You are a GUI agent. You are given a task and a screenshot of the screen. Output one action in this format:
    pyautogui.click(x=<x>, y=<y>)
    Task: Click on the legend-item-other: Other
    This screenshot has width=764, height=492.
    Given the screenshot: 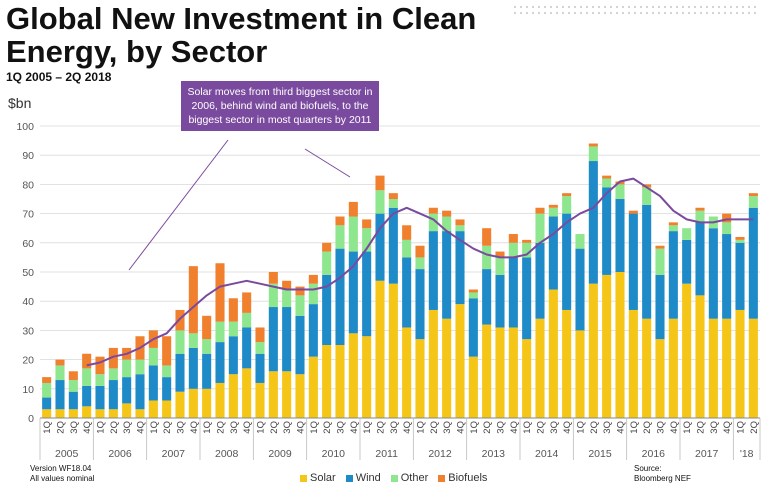 What is the action you would take?
    pyautogui.click(x=409, y=478)
    